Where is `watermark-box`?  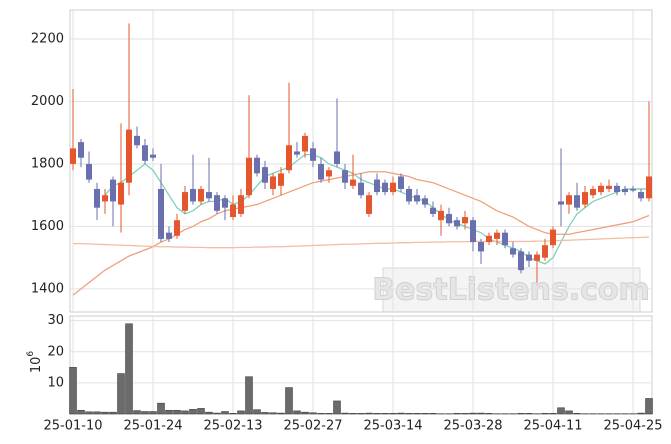
watermark-box is located at coordinates (511, 290).